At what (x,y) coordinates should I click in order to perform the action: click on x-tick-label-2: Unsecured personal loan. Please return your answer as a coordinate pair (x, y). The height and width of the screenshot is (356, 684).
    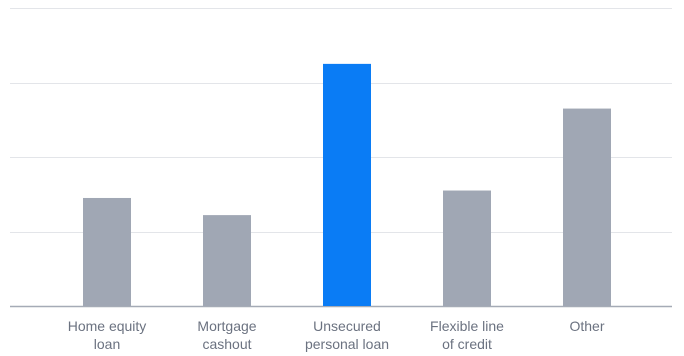
    Looking at the image, I should click on (347, 335).